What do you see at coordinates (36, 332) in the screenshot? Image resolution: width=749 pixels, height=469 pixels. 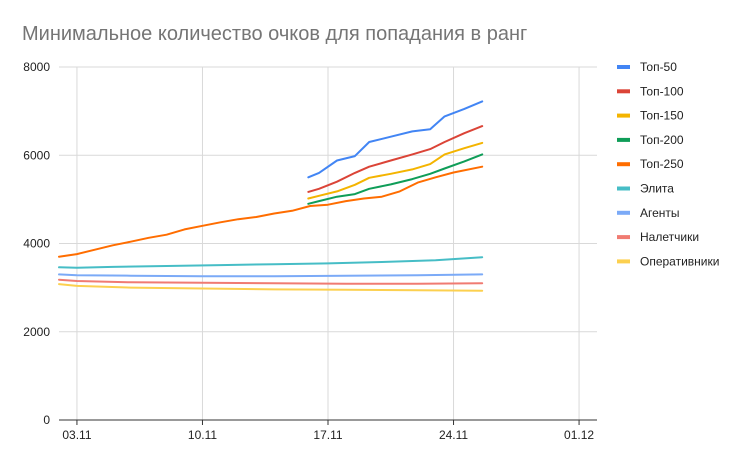 I see `y-tick-label: 2000` at bounding box center [36, 332].